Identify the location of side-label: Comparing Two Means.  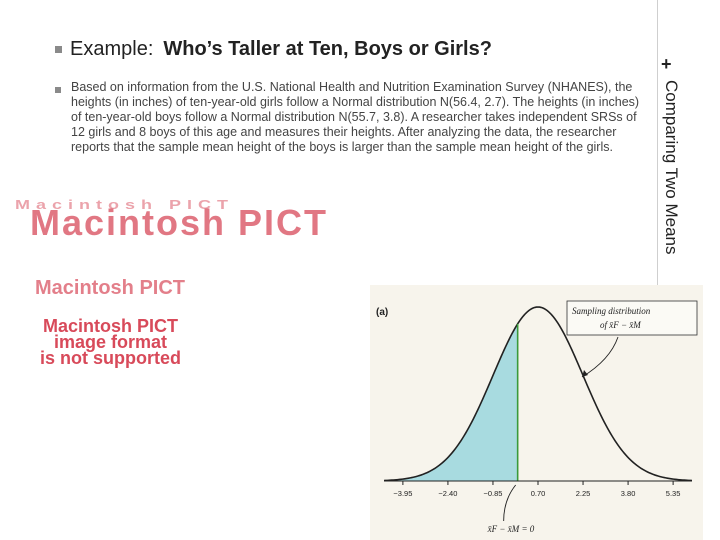
(674, 185).